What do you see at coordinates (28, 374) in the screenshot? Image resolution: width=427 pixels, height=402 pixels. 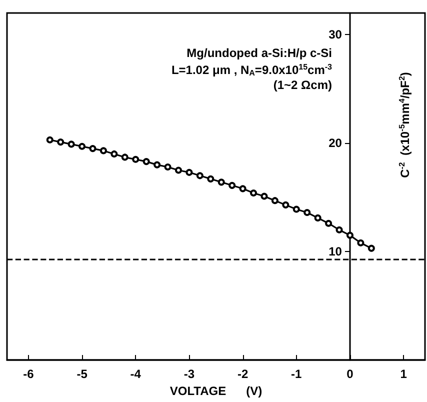 I see `x-tick-label: -6` at bounding box center [28, 374].